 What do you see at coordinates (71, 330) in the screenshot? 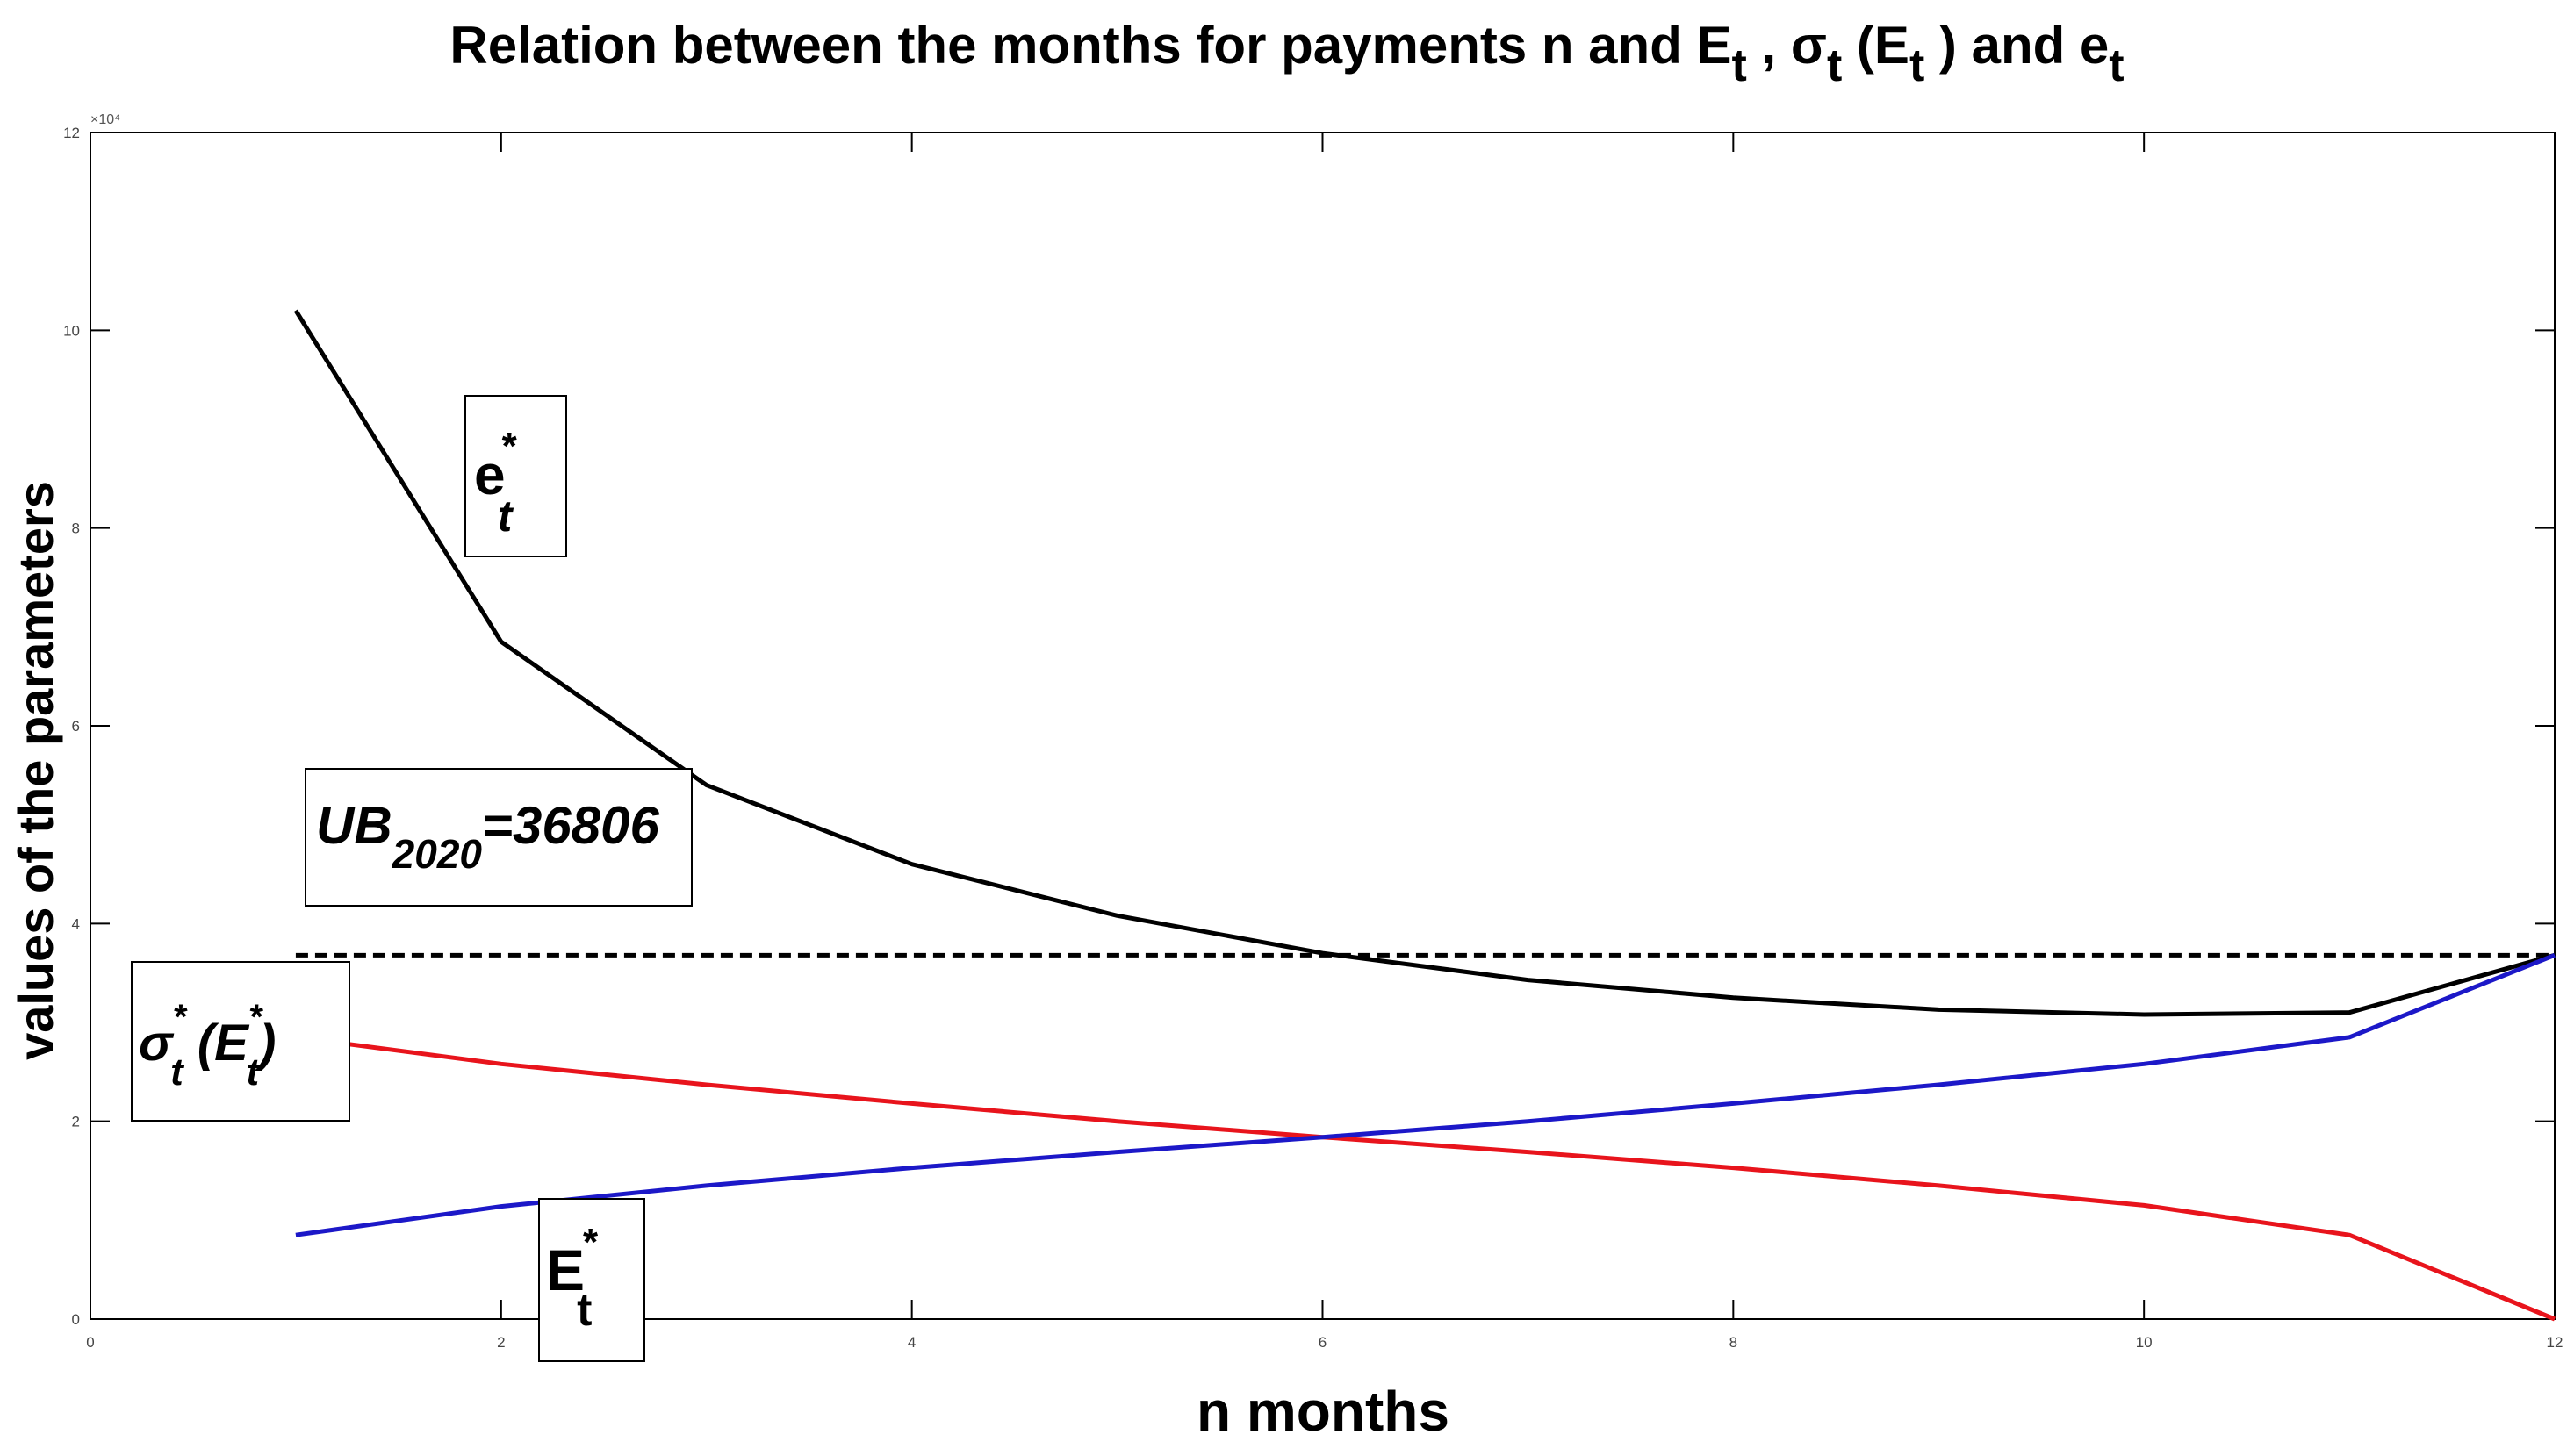
I see `y-tick-label: 10` at bounding box center [71, 330].